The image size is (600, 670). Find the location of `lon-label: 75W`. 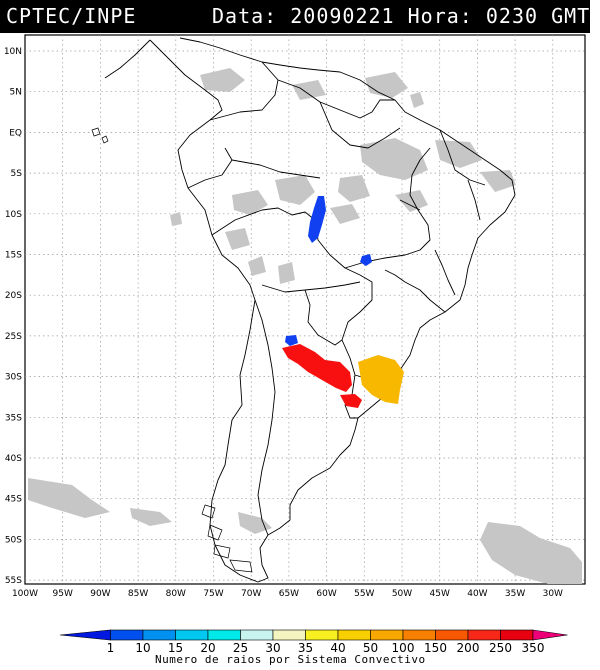

lon-label: 75W is located at coordinates (213, 593).